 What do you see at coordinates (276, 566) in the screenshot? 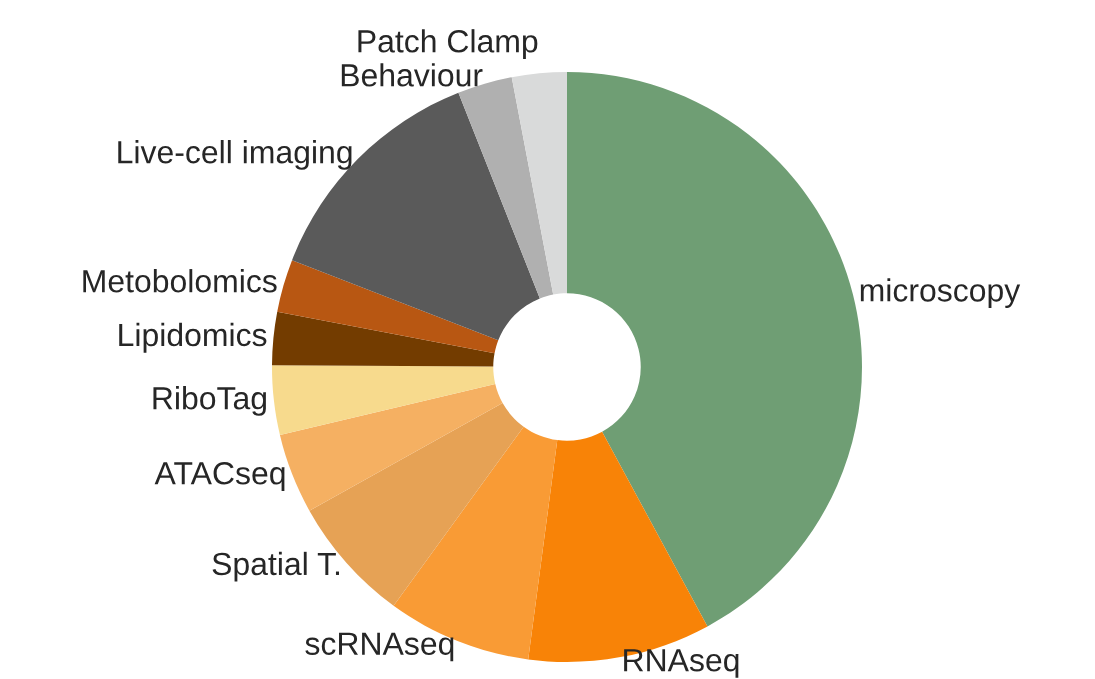
I see `slice-label: Spatial T.` at bounding box center [276, 566].